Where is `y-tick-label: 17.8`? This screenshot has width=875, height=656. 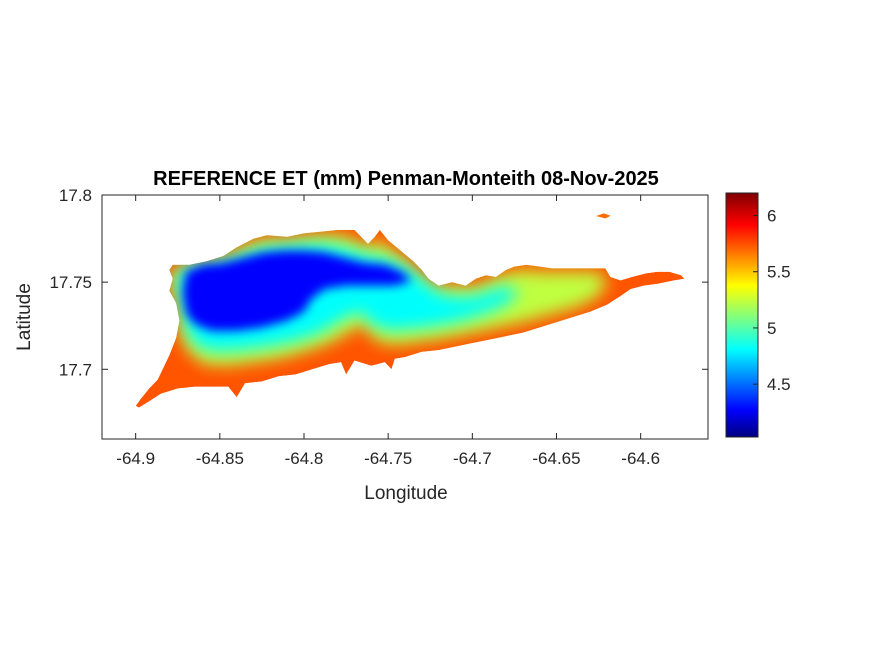
y-tick-label: 17.8 is located at coordinates (75, 195).